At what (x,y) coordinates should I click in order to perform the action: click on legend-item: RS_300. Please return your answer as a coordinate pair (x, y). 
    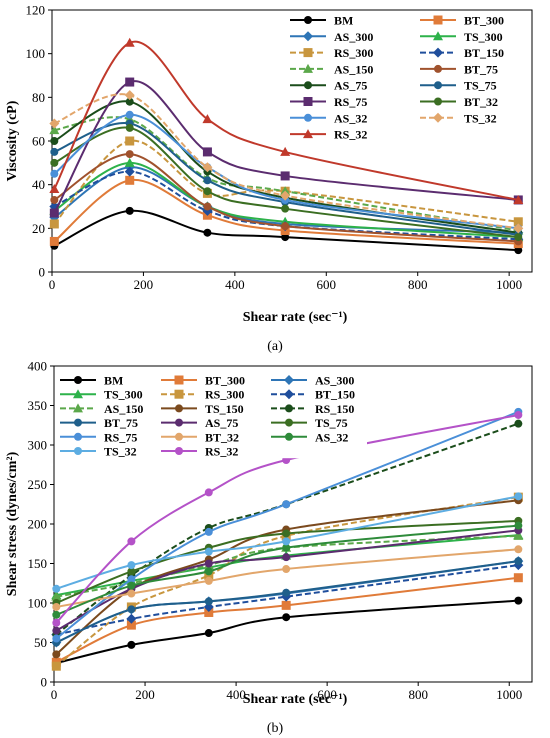
    Looking at the image, I should click on (202, 395).